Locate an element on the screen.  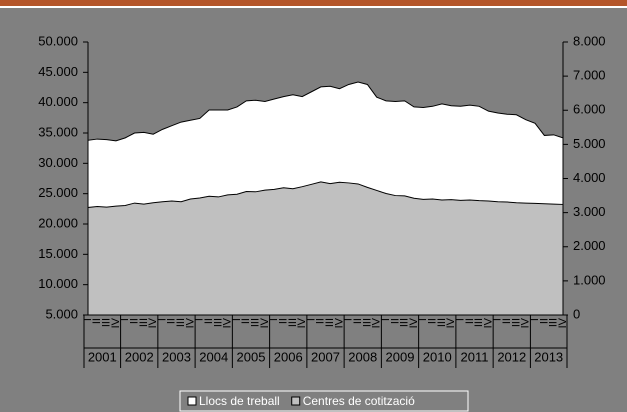
y-tick-label: 25.000 is located at coordinates (58, 192).